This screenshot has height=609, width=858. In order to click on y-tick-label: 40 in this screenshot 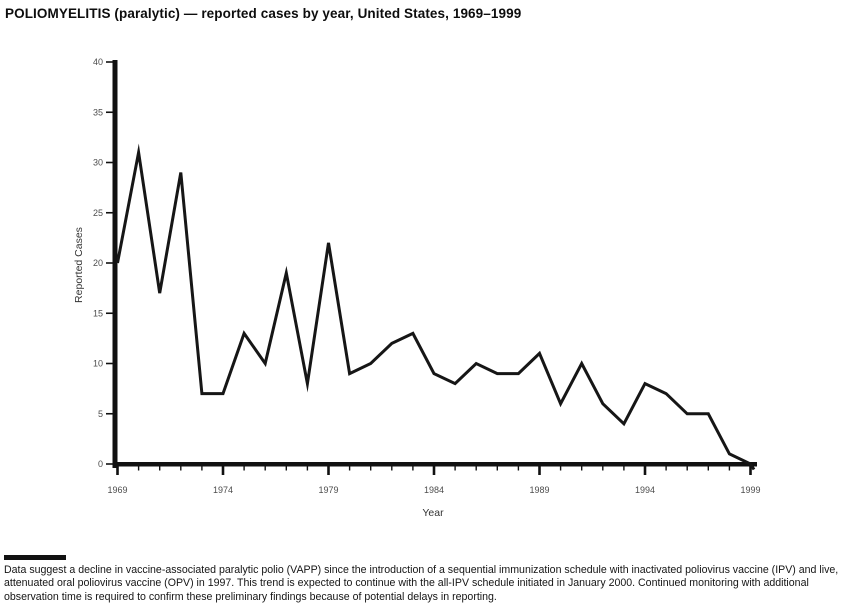, I will do `click(98, 62)`.